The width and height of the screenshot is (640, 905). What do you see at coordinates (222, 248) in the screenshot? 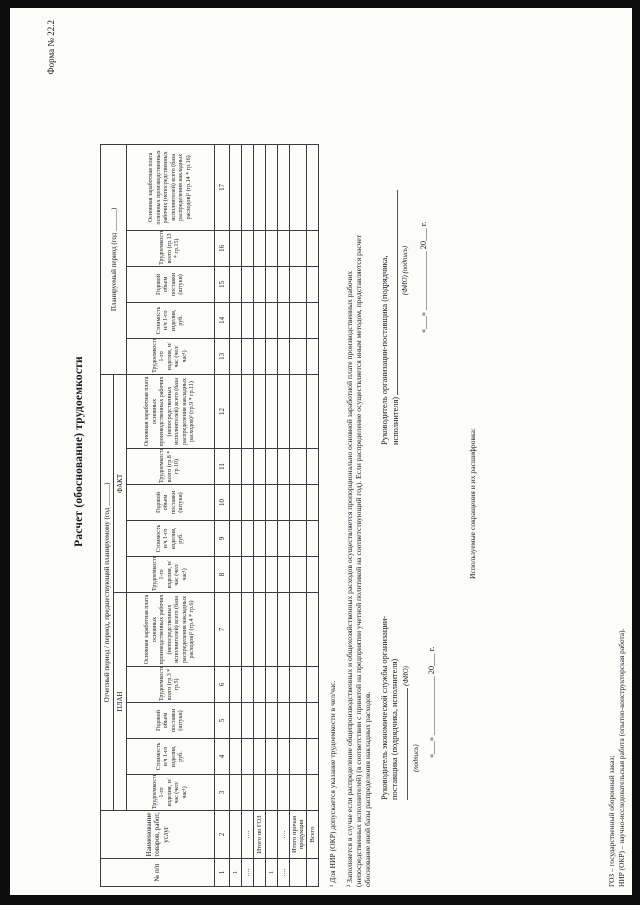
I see `col-number: 16` at bounding box center [222, 248].